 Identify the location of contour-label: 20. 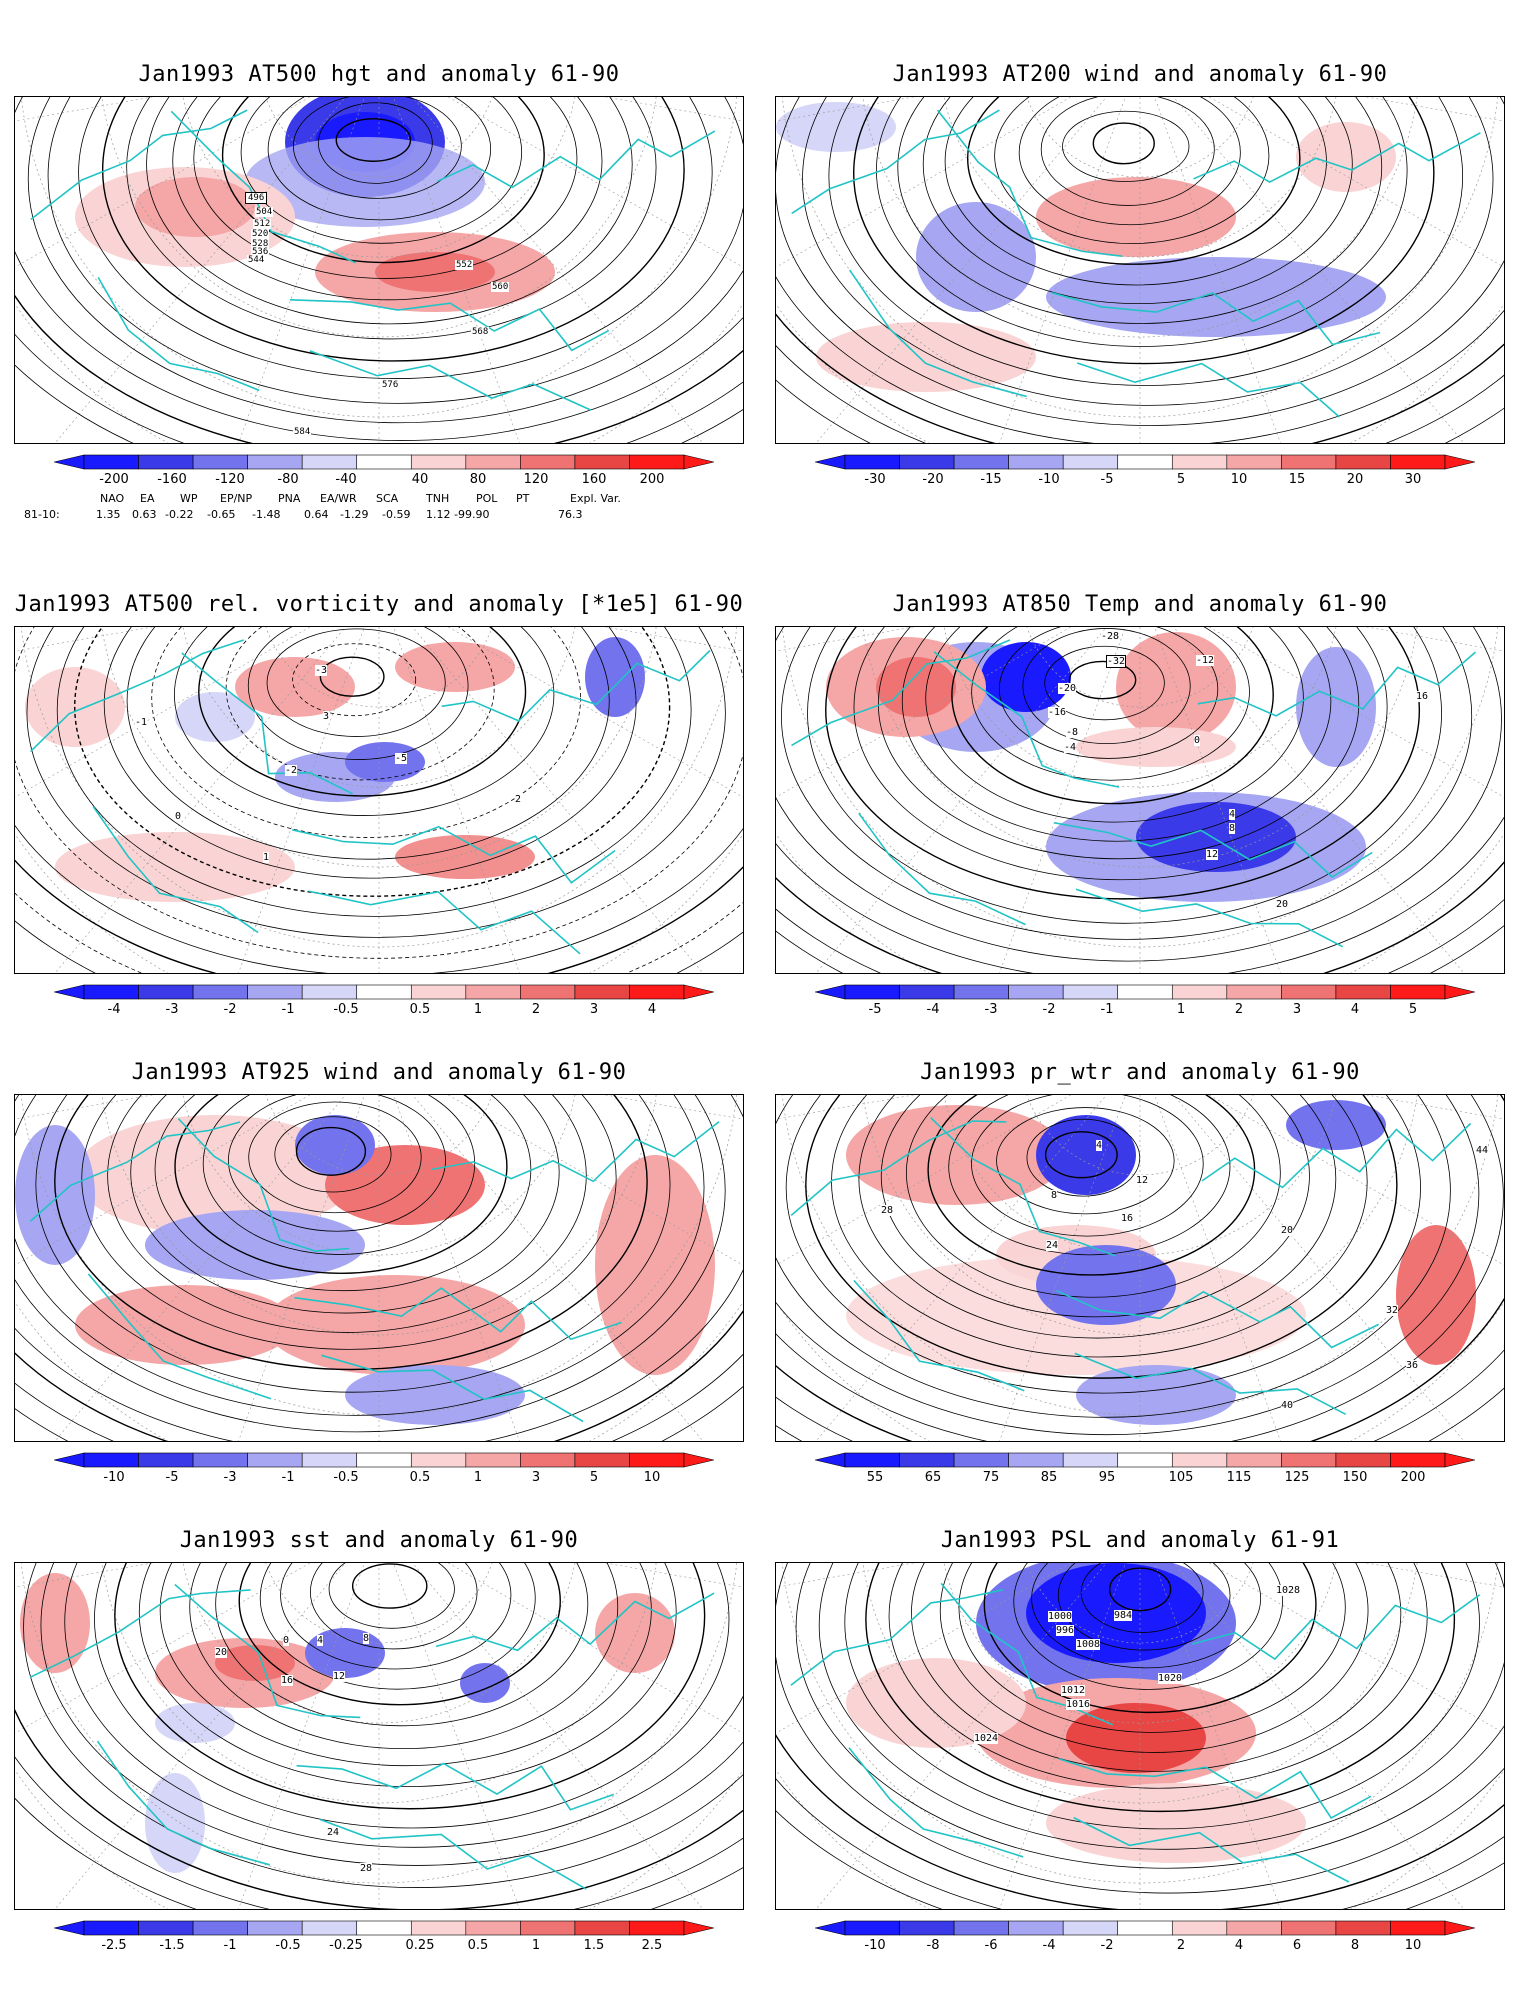
(221, 1652).